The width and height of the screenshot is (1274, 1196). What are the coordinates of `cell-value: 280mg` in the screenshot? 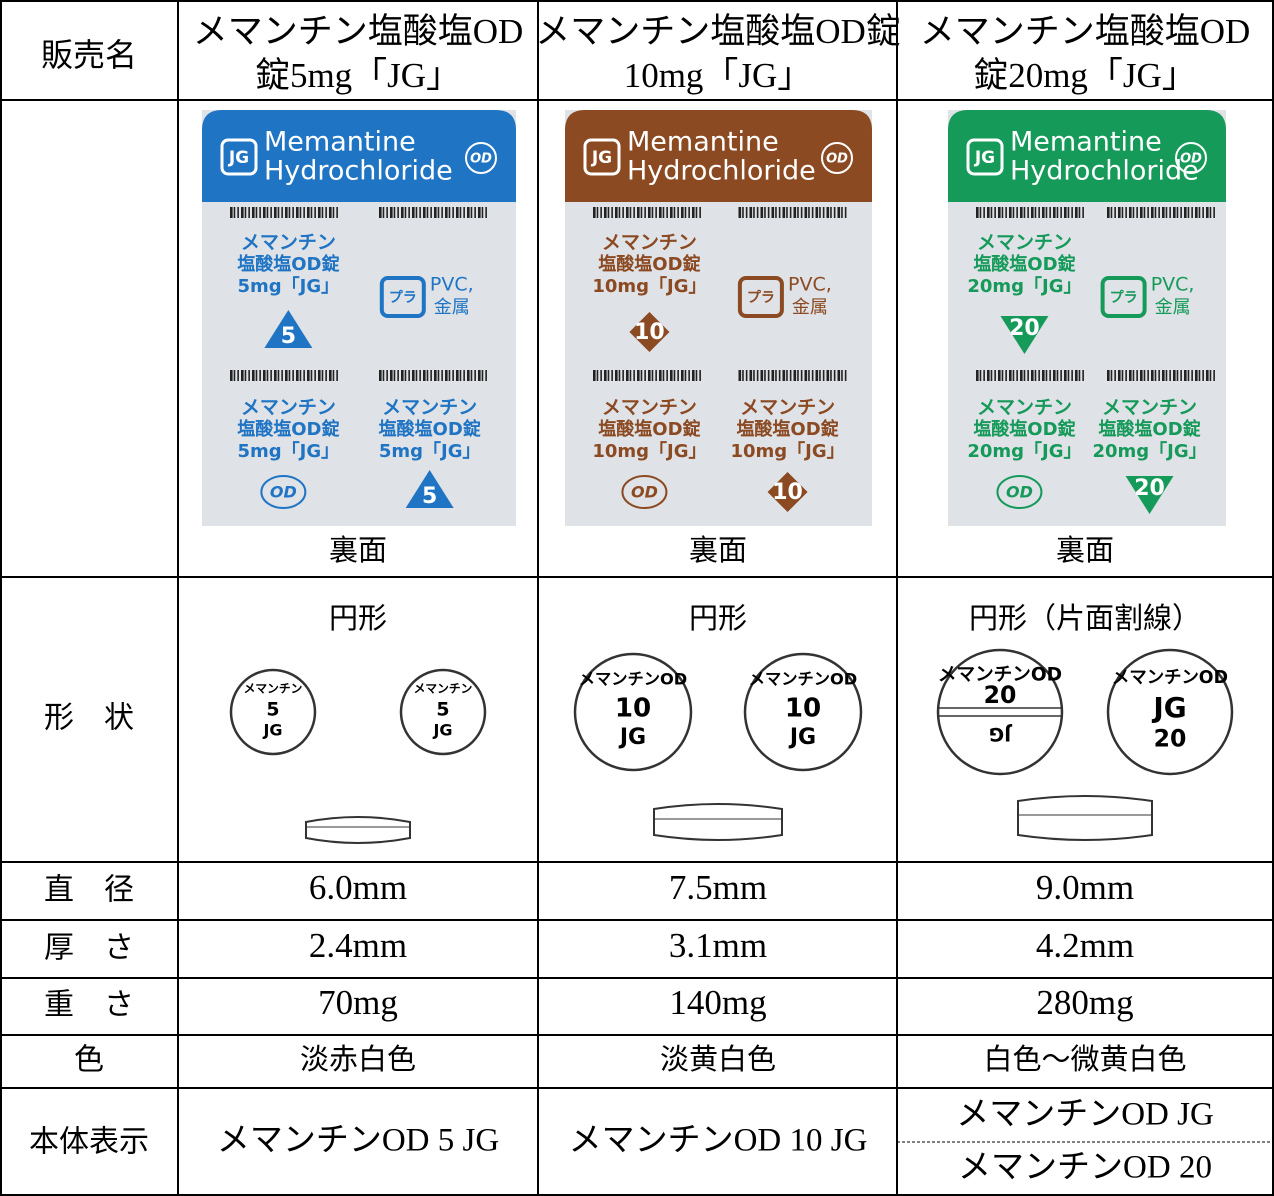 It's located at (1084, 1002).